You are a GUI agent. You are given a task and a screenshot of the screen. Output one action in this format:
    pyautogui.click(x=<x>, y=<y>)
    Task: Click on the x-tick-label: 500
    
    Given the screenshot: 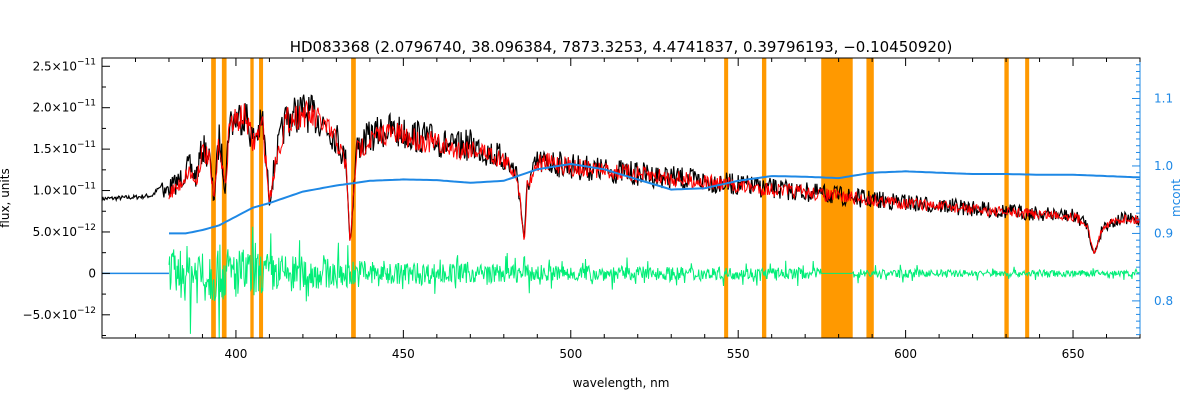 What is the action you would take?
    pyautogui.click(x=570, y=354)
    